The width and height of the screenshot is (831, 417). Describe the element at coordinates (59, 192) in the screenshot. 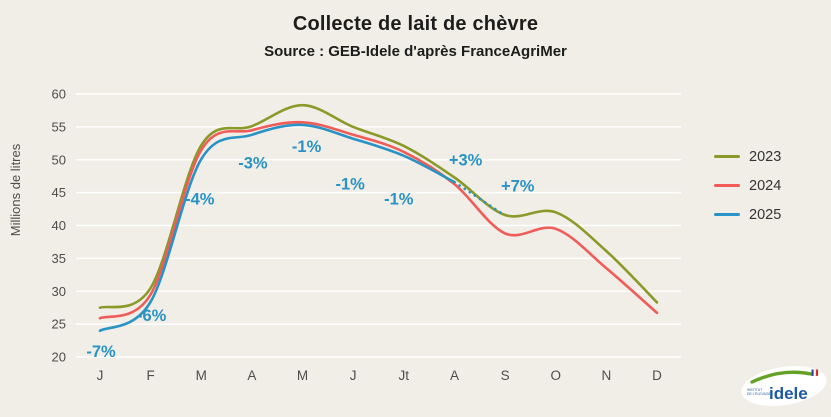

I see `y-tick-label-45: 45` at that location.